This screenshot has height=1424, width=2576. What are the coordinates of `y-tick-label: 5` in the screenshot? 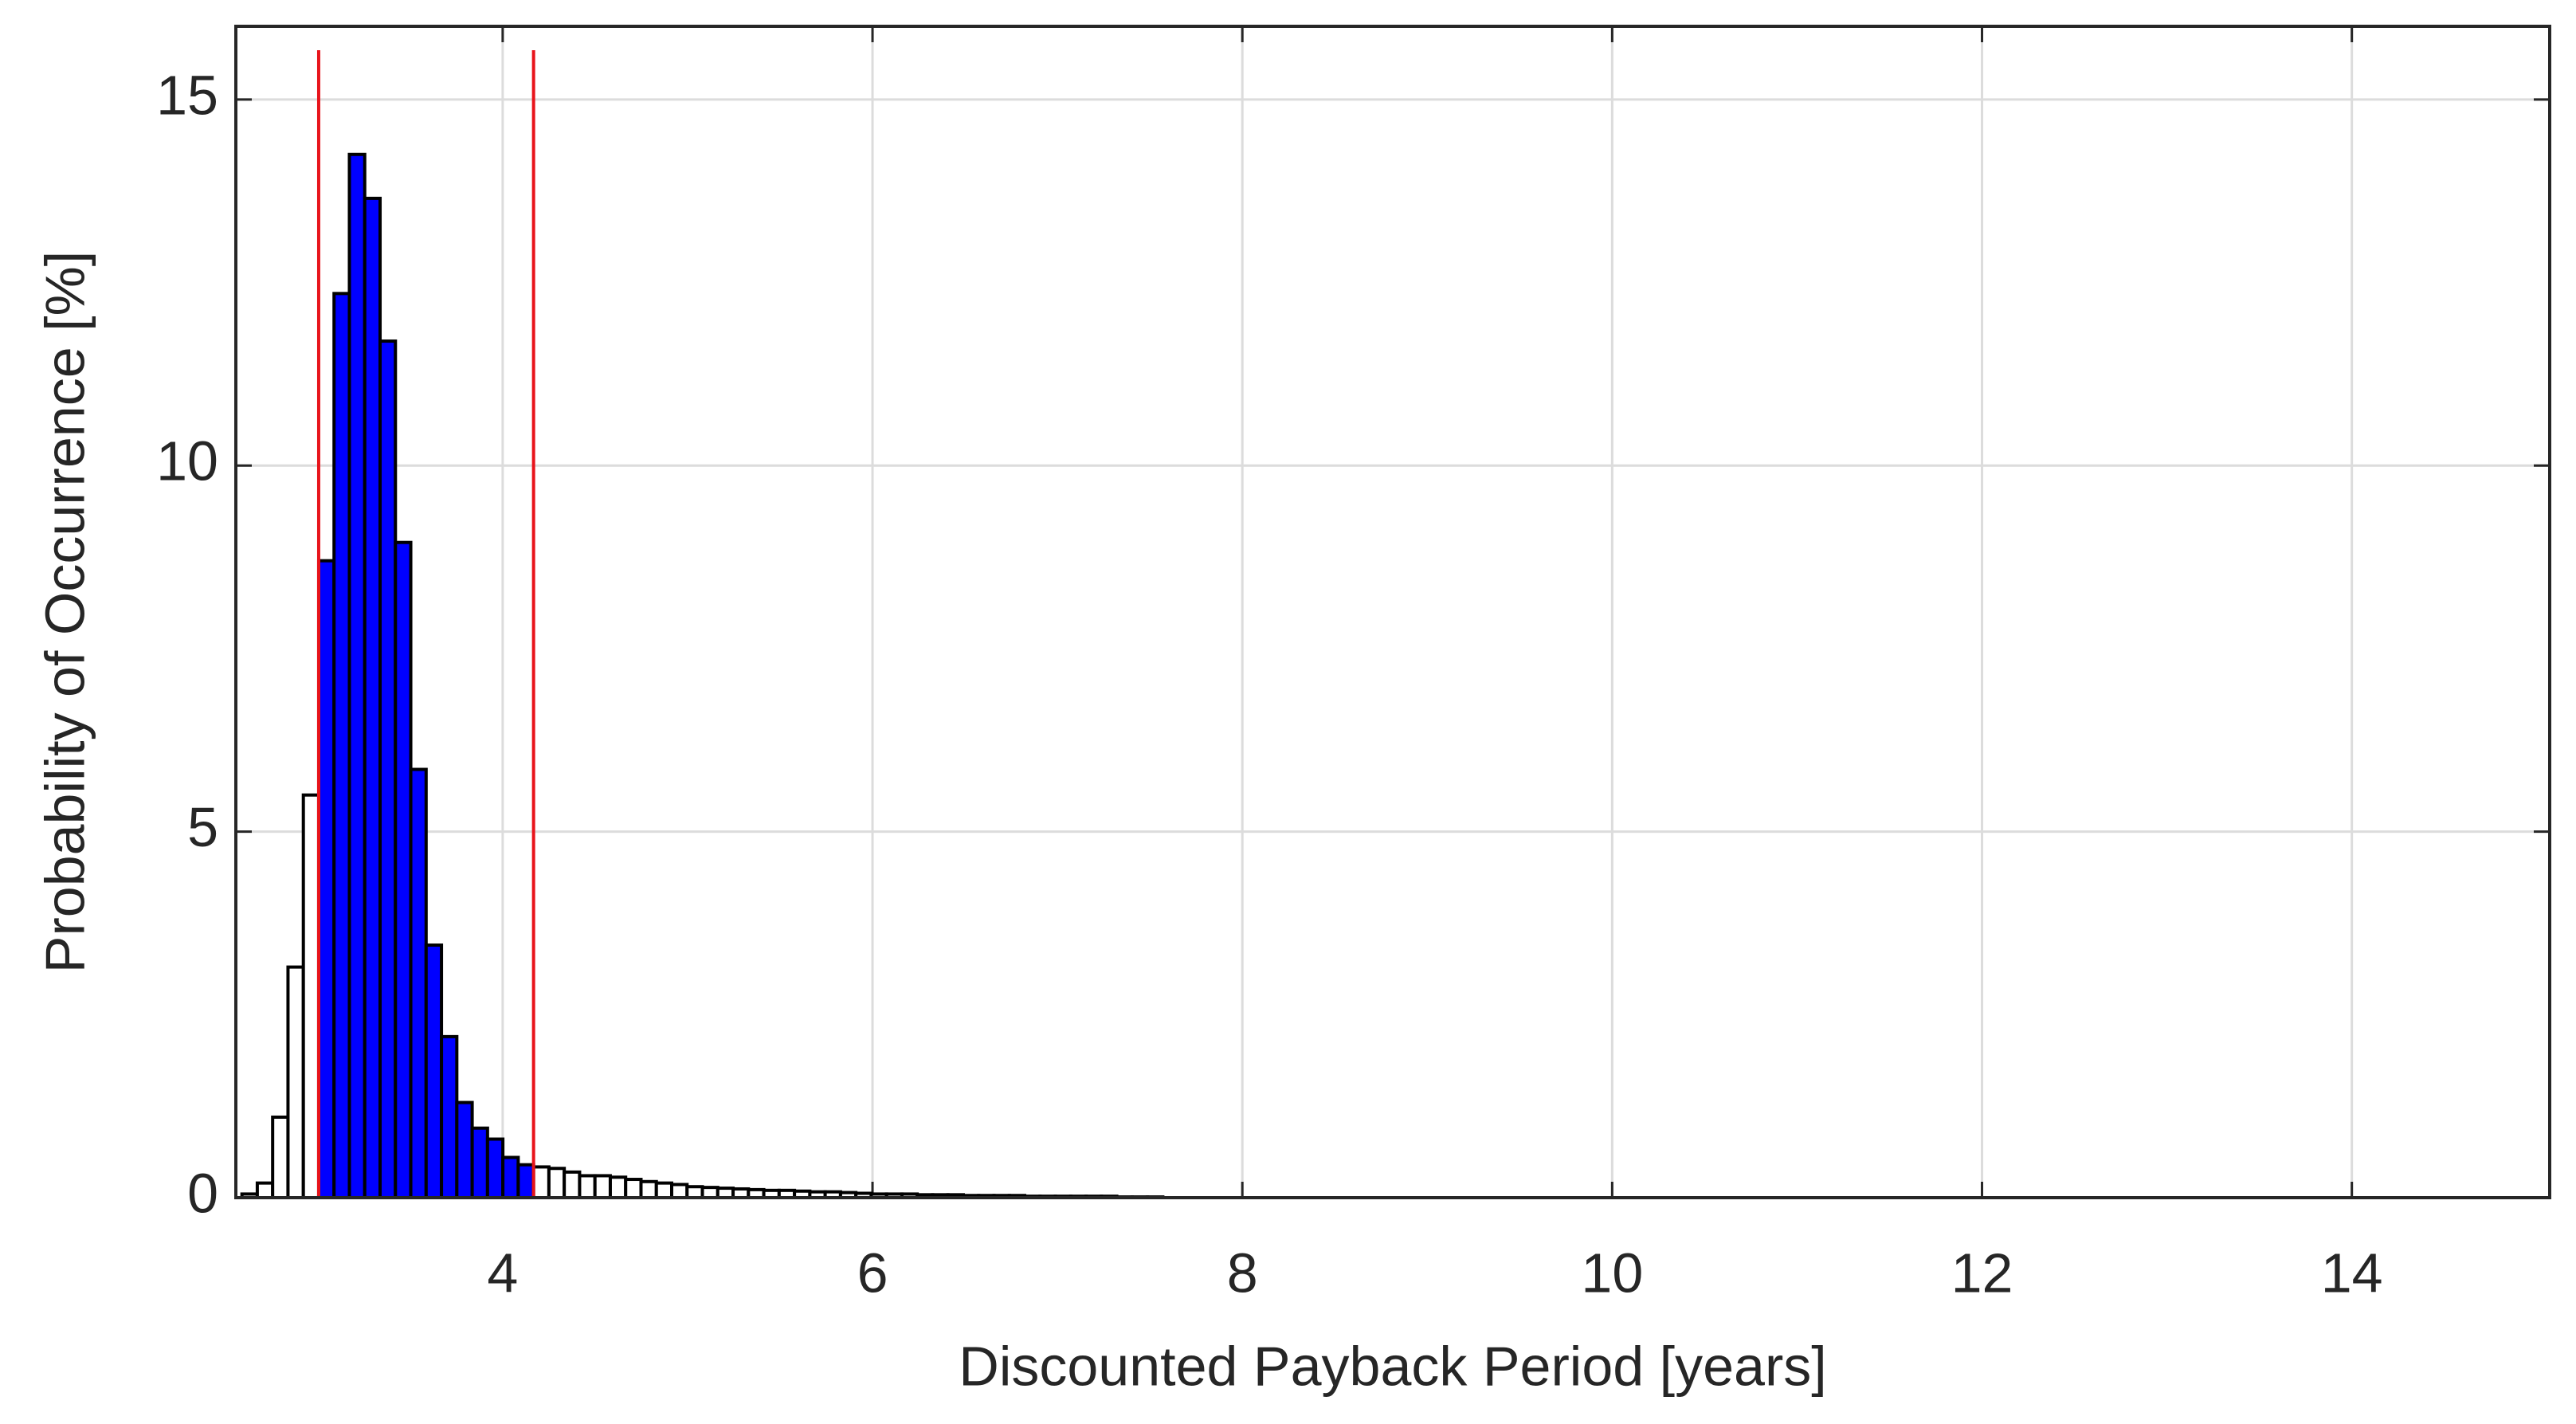 It's located at (202, 827).